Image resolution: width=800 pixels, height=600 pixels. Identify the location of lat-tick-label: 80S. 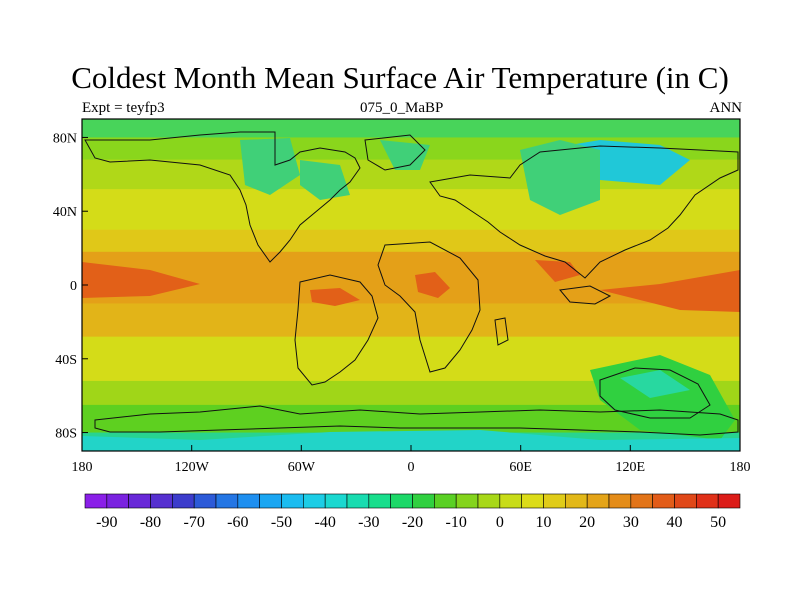
(66, 434).